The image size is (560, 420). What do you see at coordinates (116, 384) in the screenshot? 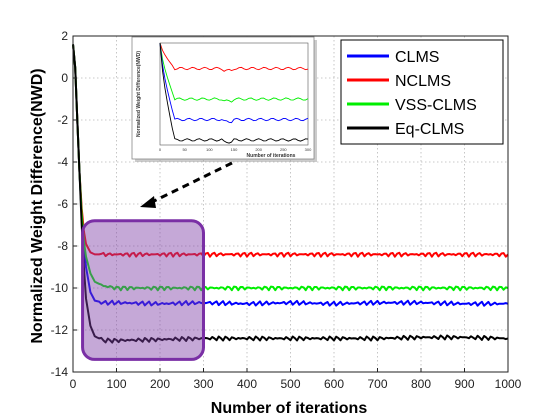
I see `x-tick-label: 100` at bounding box center [116, 384].